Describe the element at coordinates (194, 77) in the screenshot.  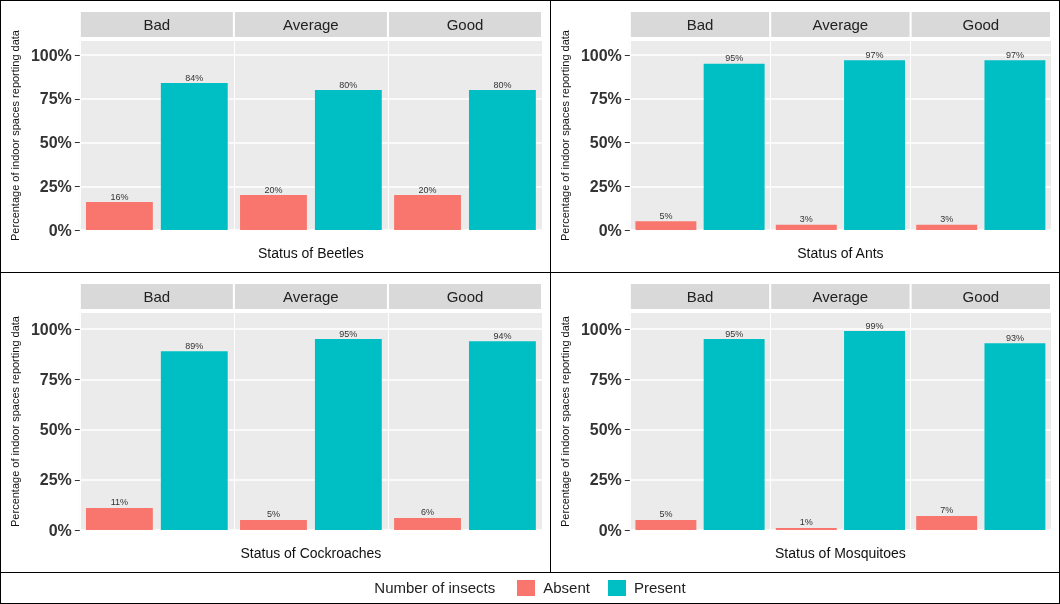
I see `data-label: 84%` at that location.